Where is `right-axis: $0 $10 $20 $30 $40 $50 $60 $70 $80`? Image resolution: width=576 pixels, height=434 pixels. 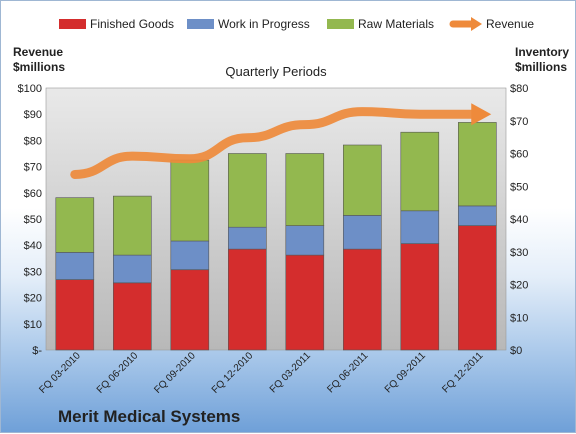
right-axis: $0 $10 $20 $30 $40 $50 $60 $70 $80 is located at coordinates (519, 220).